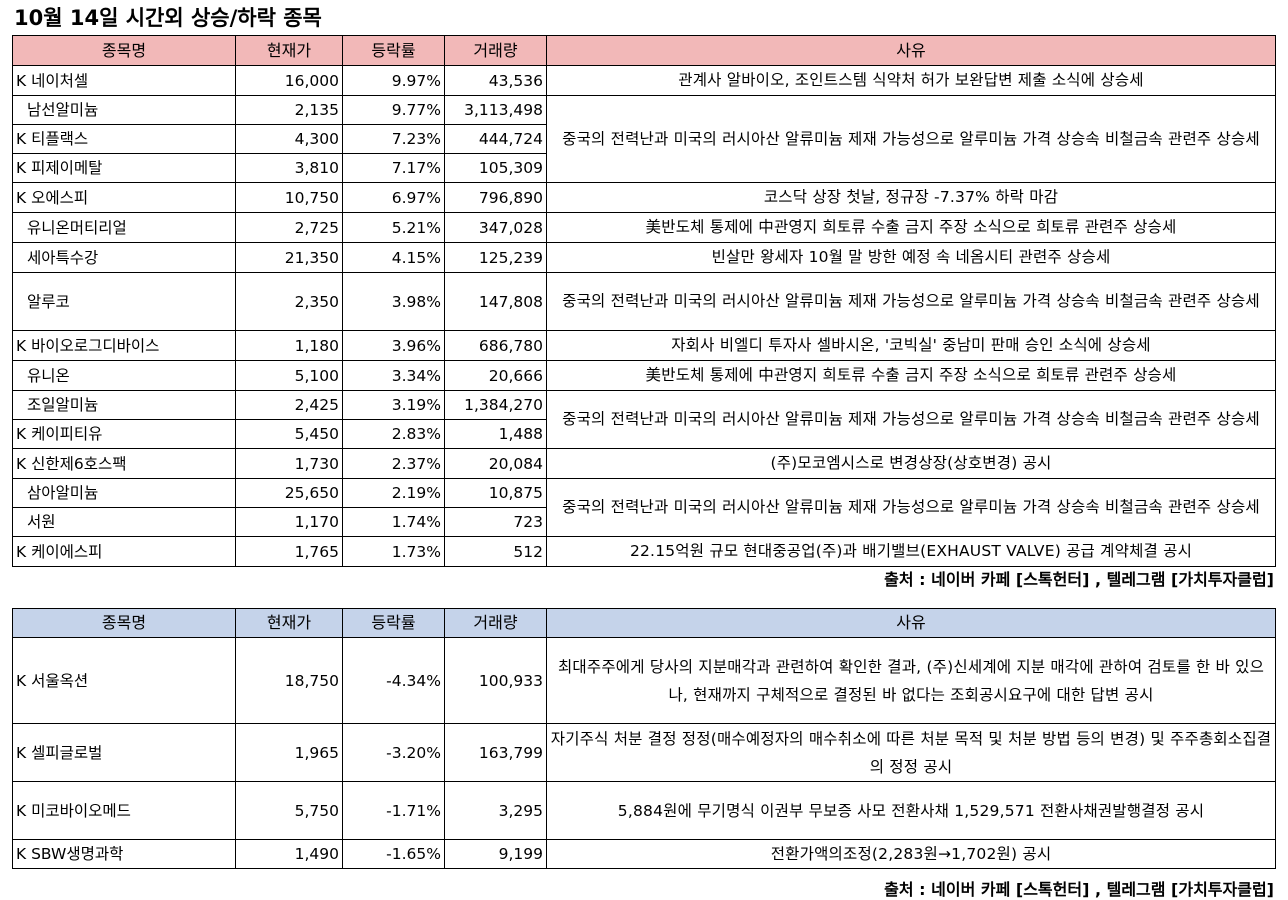 The width and height of the screenshot is (1288, 900). What do you see at coordinates (124, 110) in the screenshot?
I see `stock-name: 남선알미늄` at bounding box center [124, 110].